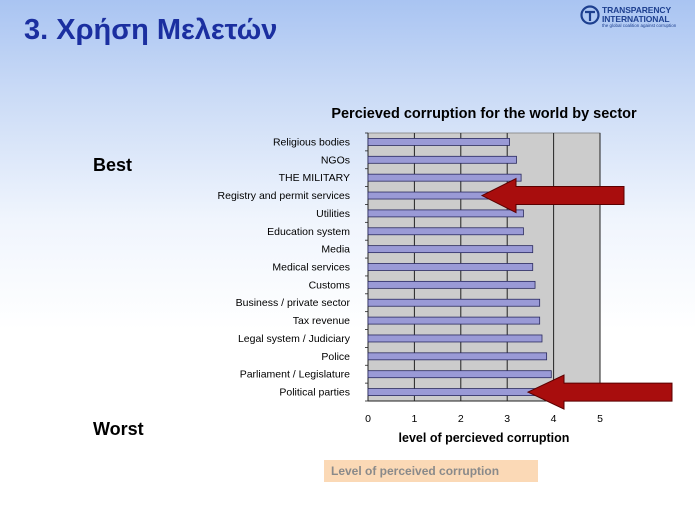 The width and height of the screenshot is (695, 517). Describe the element at coordinates (311, 268) in the screenshot. I see `category-label: Medical services` at that location.